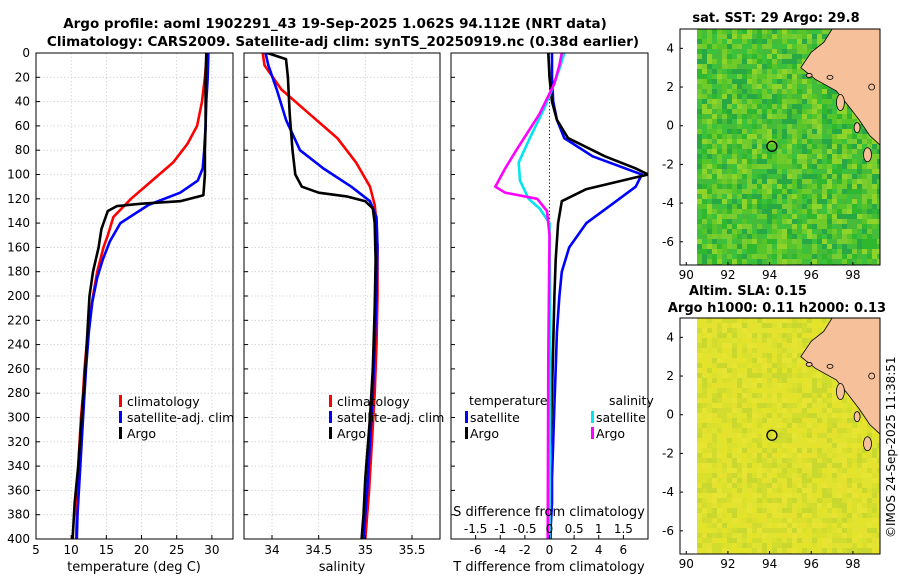 The width and height of the screenshot is (900, 580). Describe the element at coordinates (180, 417) in the screenshot. I see `legend-label: satellite-adj. clim` at that location.